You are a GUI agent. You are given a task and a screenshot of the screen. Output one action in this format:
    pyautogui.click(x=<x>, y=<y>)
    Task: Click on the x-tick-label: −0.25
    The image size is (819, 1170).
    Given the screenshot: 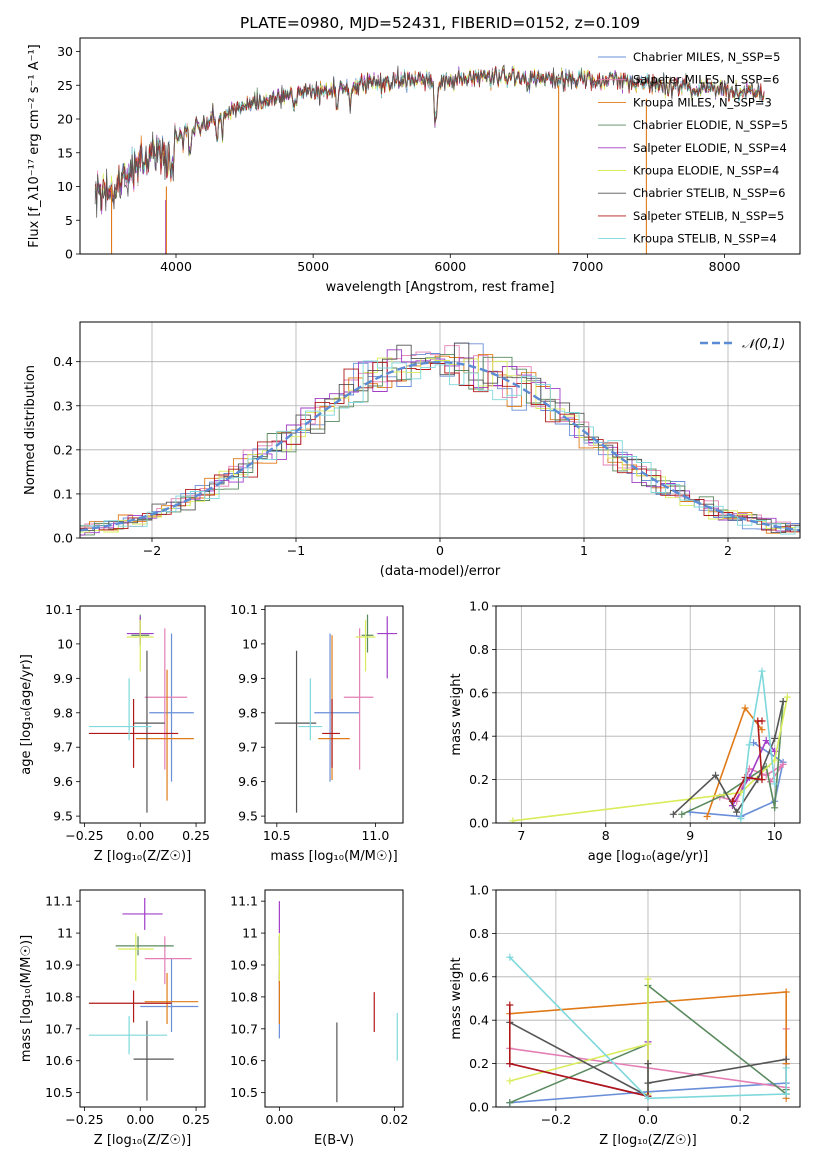 What is the action you would take?
    pyautogui.click(x=84, y=1119)
    